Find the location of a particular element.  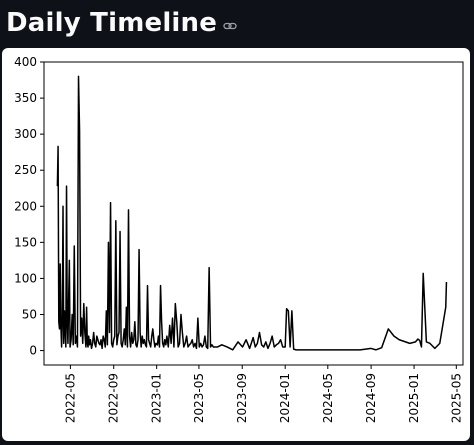

x-tick-label: 2024-01 is located at coordinates (285, 398).